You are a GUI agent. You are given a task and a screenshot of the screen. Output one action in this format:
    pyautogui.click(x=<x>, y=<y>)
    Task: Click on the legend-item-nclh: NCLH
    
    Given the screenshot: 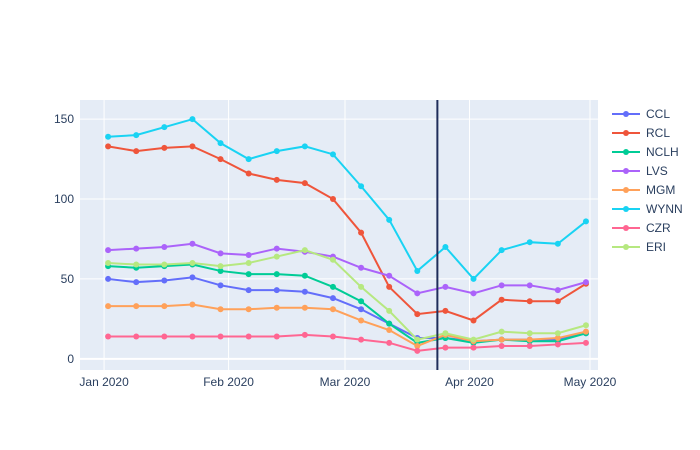 What is the action you would take?
    pyautogui.click(x=645, y=152)
    